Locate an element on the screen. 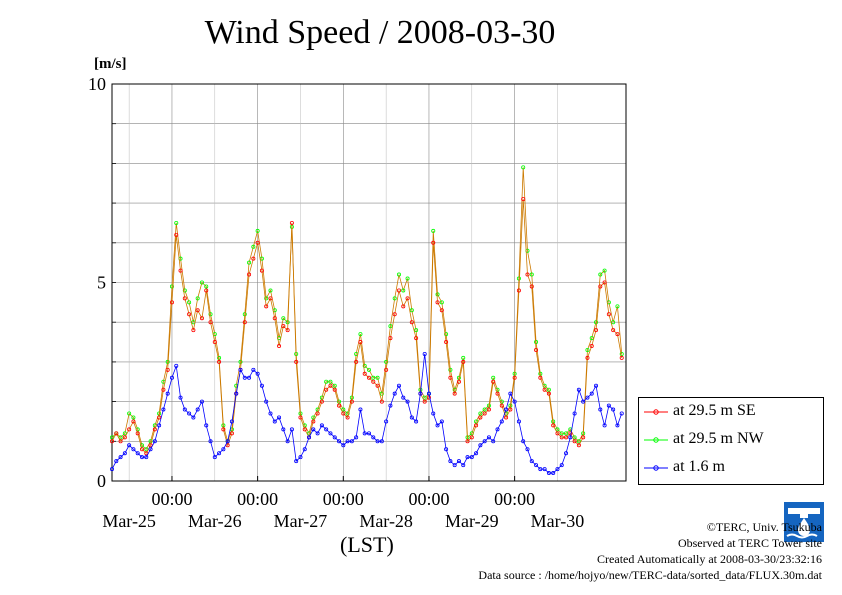 Image resolution: width=842 pixels, height=595 pixels. y-tick-label: 5 is located at coordinates (101, 283).